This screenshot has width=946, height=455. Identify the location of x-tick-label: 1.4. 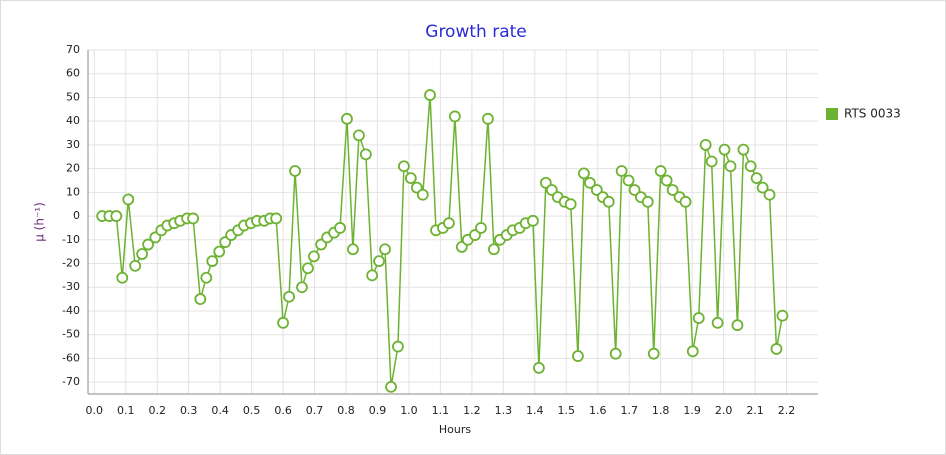
(535, 410).